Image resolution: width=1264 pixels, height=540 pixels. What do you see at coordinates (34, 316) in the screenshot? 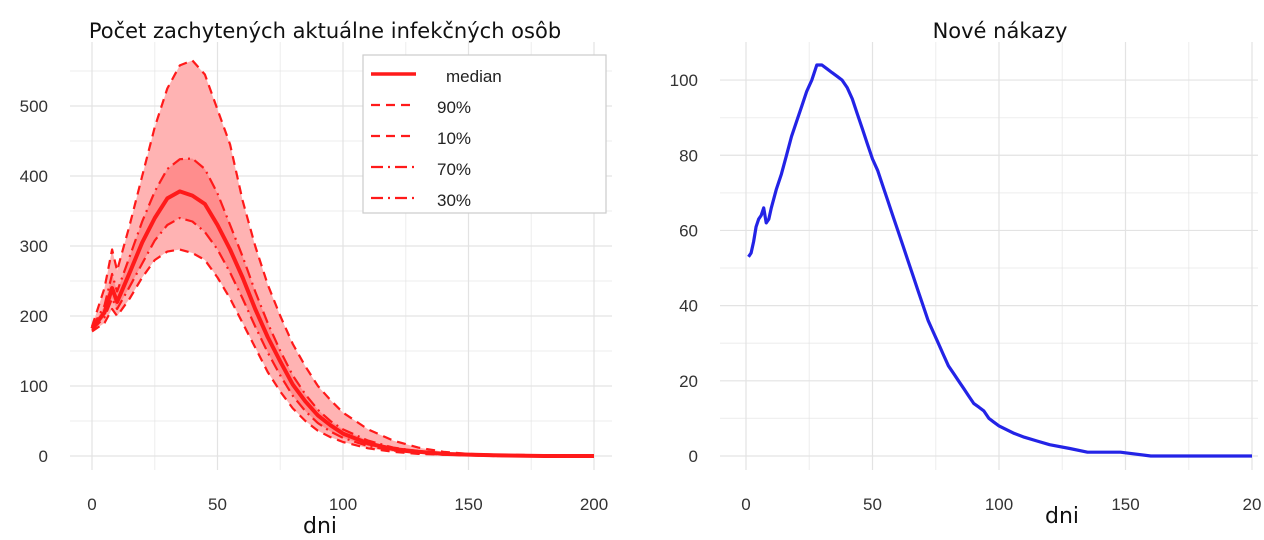
I see `y-tick-label: 200` at bounding box center [34, 316].